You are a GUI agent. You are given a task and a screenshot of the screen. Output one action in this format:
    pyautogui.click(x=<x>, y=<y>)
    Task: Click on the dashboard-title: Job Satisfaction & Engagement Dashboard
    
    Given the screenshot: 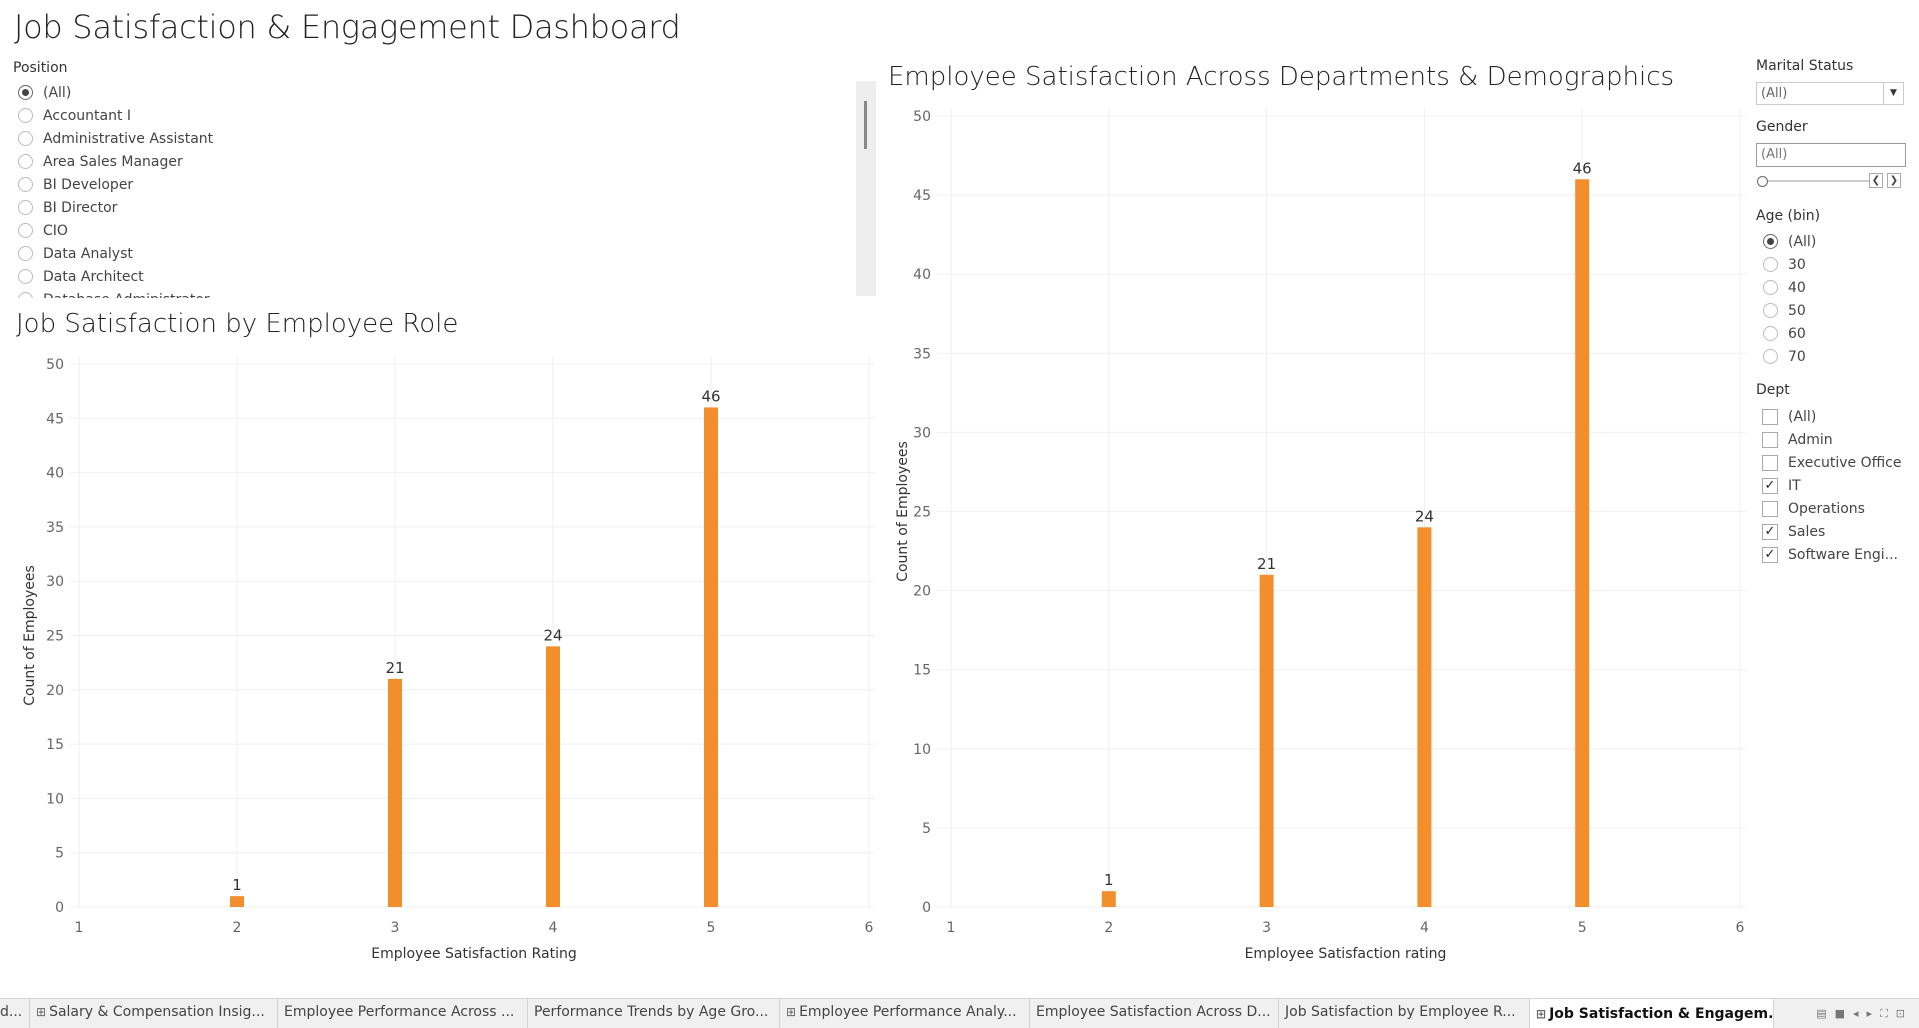 What is the action you would take?
    pyautogui.click(x=347, y=27)
    